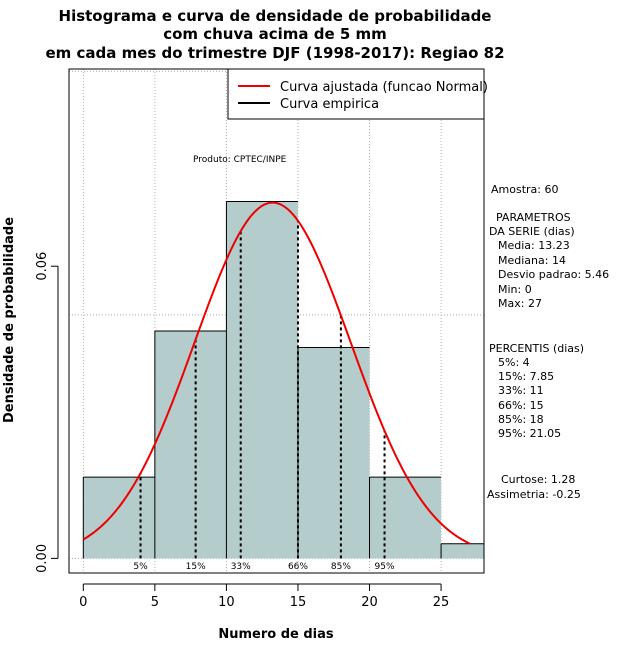  Describe the element at coordinates (83, 602) in the screenshot. I see `x-tick-label: 0` at that location.